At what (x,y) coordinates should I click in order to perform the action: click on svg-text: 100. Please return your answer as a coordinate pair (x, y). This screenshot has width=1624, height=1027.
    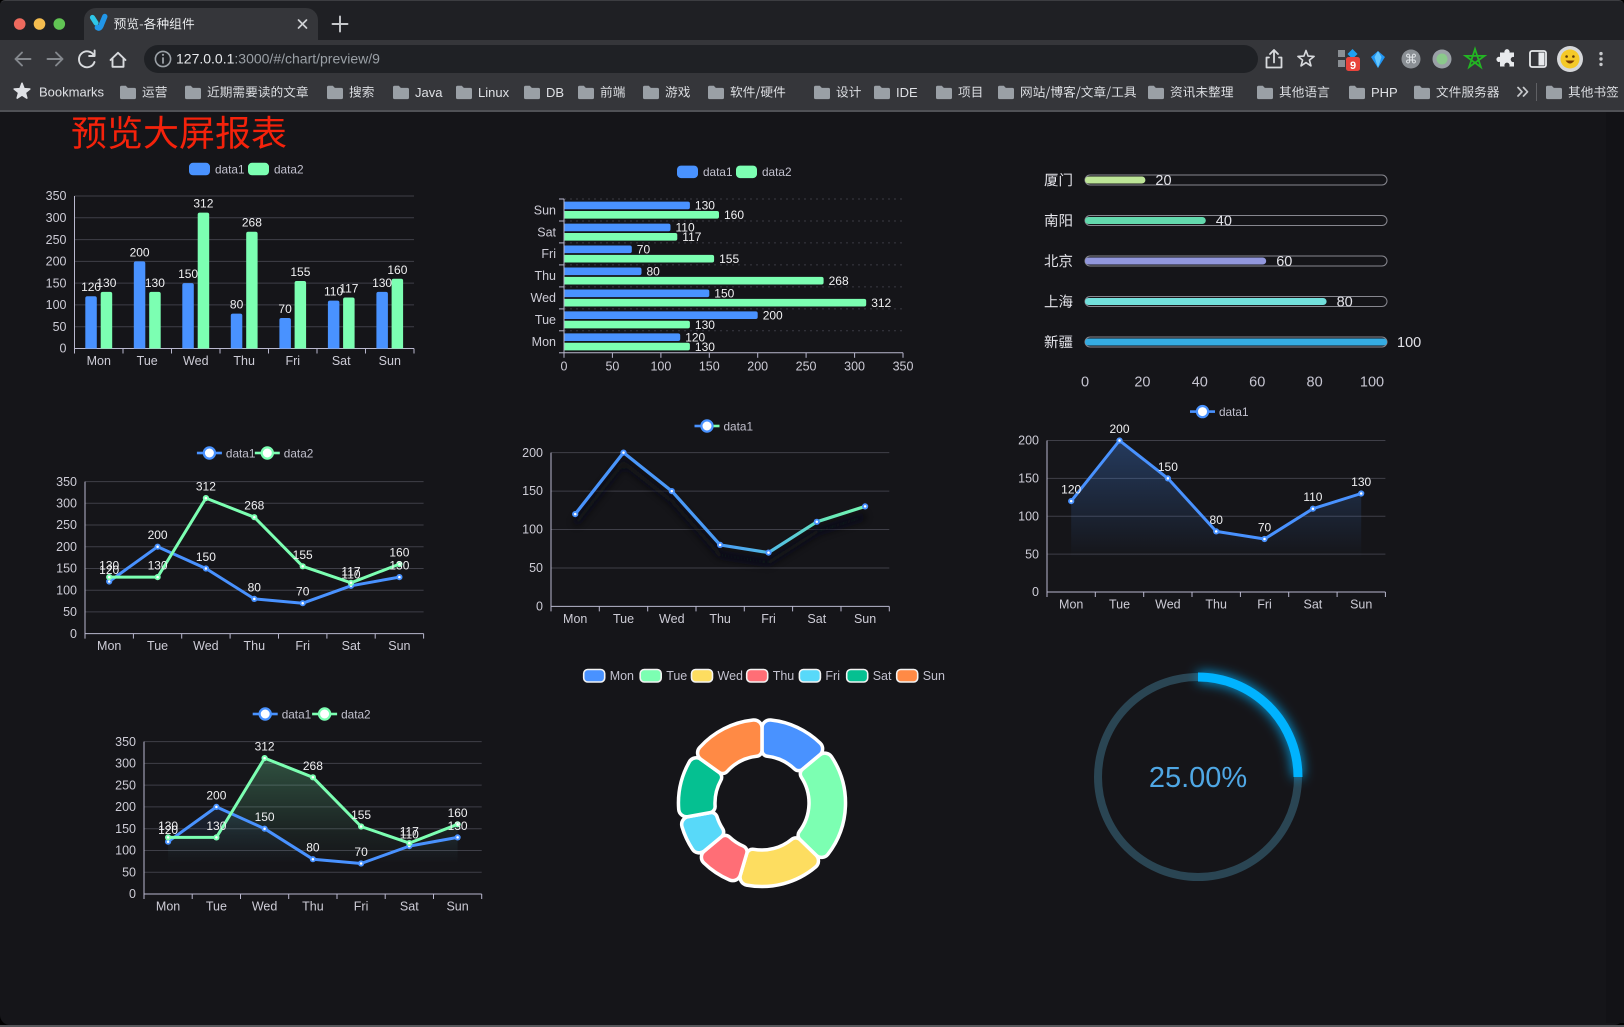
    Looking at the image, I should click on (660, 366).